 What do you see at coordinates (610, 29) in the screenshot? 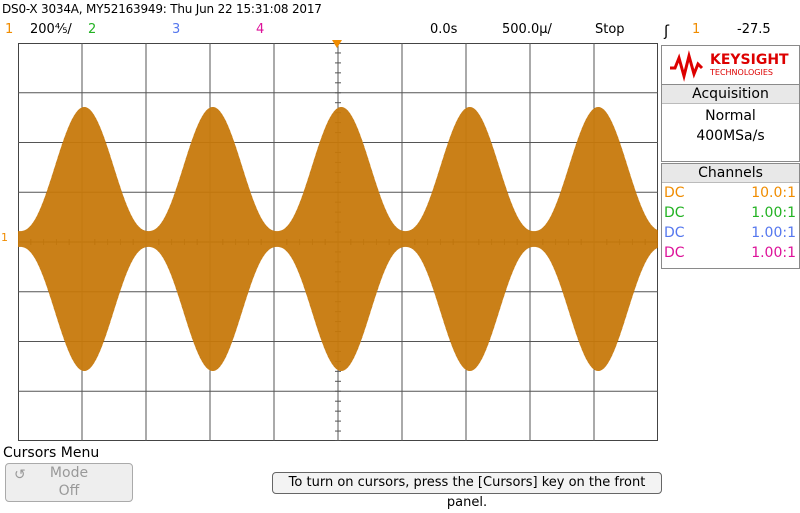
I see `run-state: Stop` at bounding box center [610, 29].